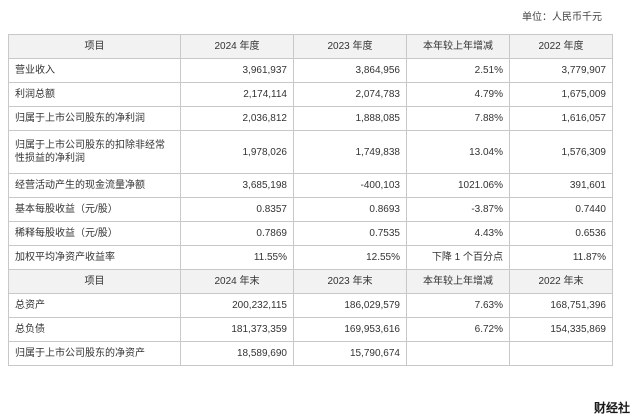 The width and height of the screenshot is (640, 420). Describe the element at coordinates (458, 185) in the screenshot. I see `value-cell: 1021.06%` at that location.